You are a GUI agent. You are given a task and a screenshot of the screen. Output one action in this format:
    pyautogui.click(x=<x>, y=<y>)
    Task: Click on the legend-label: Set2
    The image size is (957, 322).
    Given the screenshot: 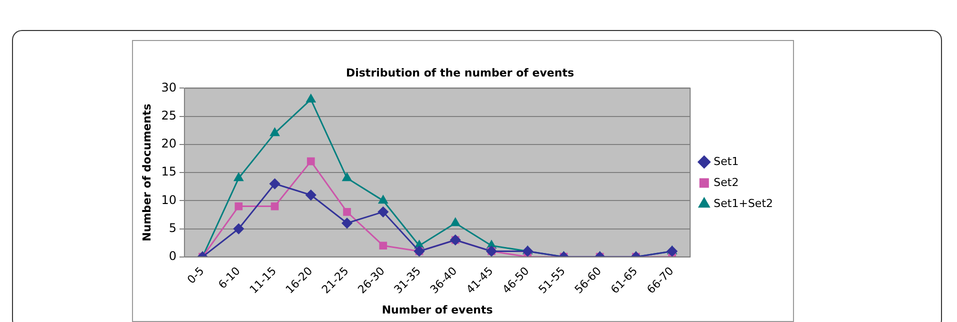 What is the action you would take?
    pyautogui.click(x=726, y=182)
    